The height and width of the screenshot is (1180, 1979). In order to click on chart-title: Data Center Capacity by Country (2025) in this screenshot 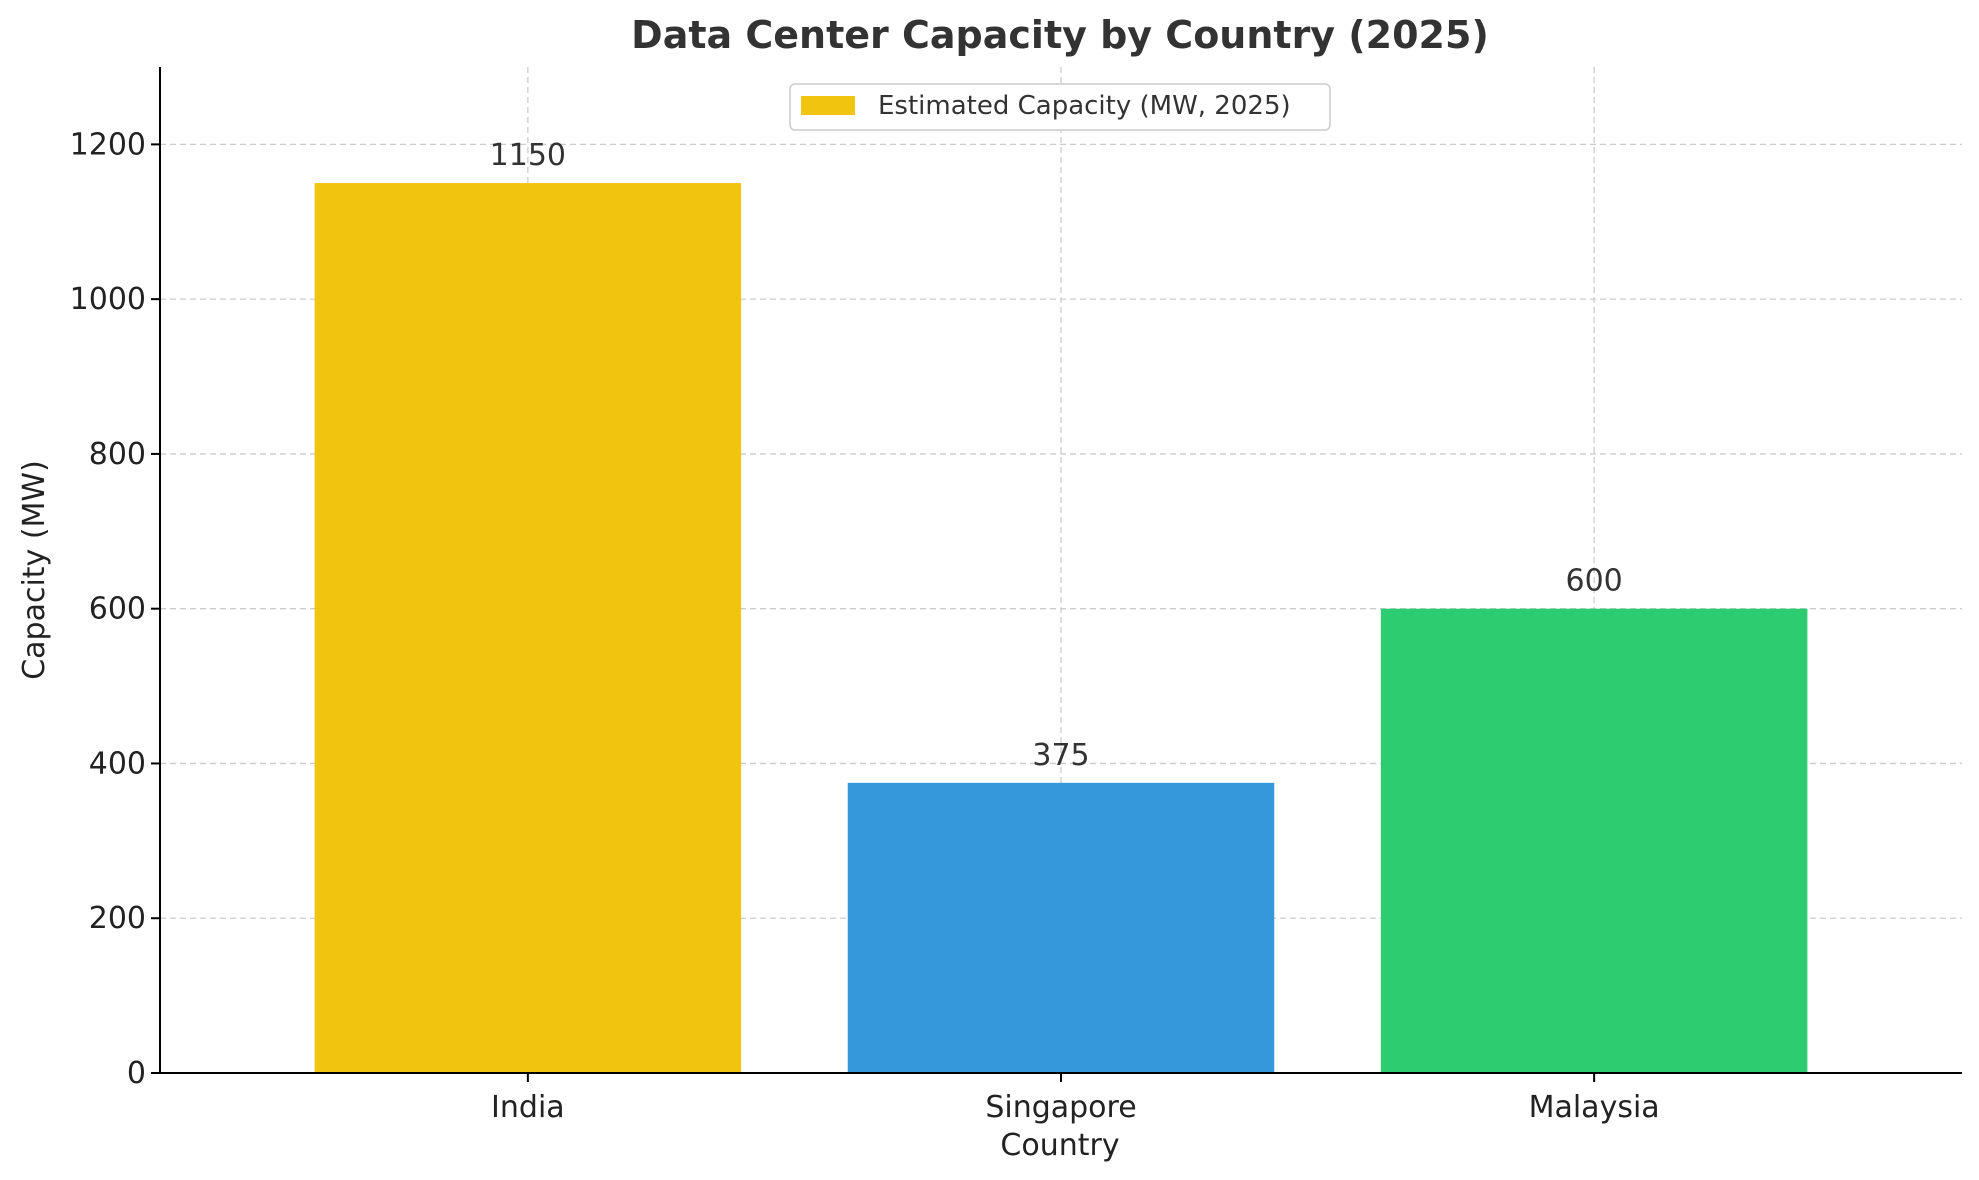, I will do `click(1060, 35)`.